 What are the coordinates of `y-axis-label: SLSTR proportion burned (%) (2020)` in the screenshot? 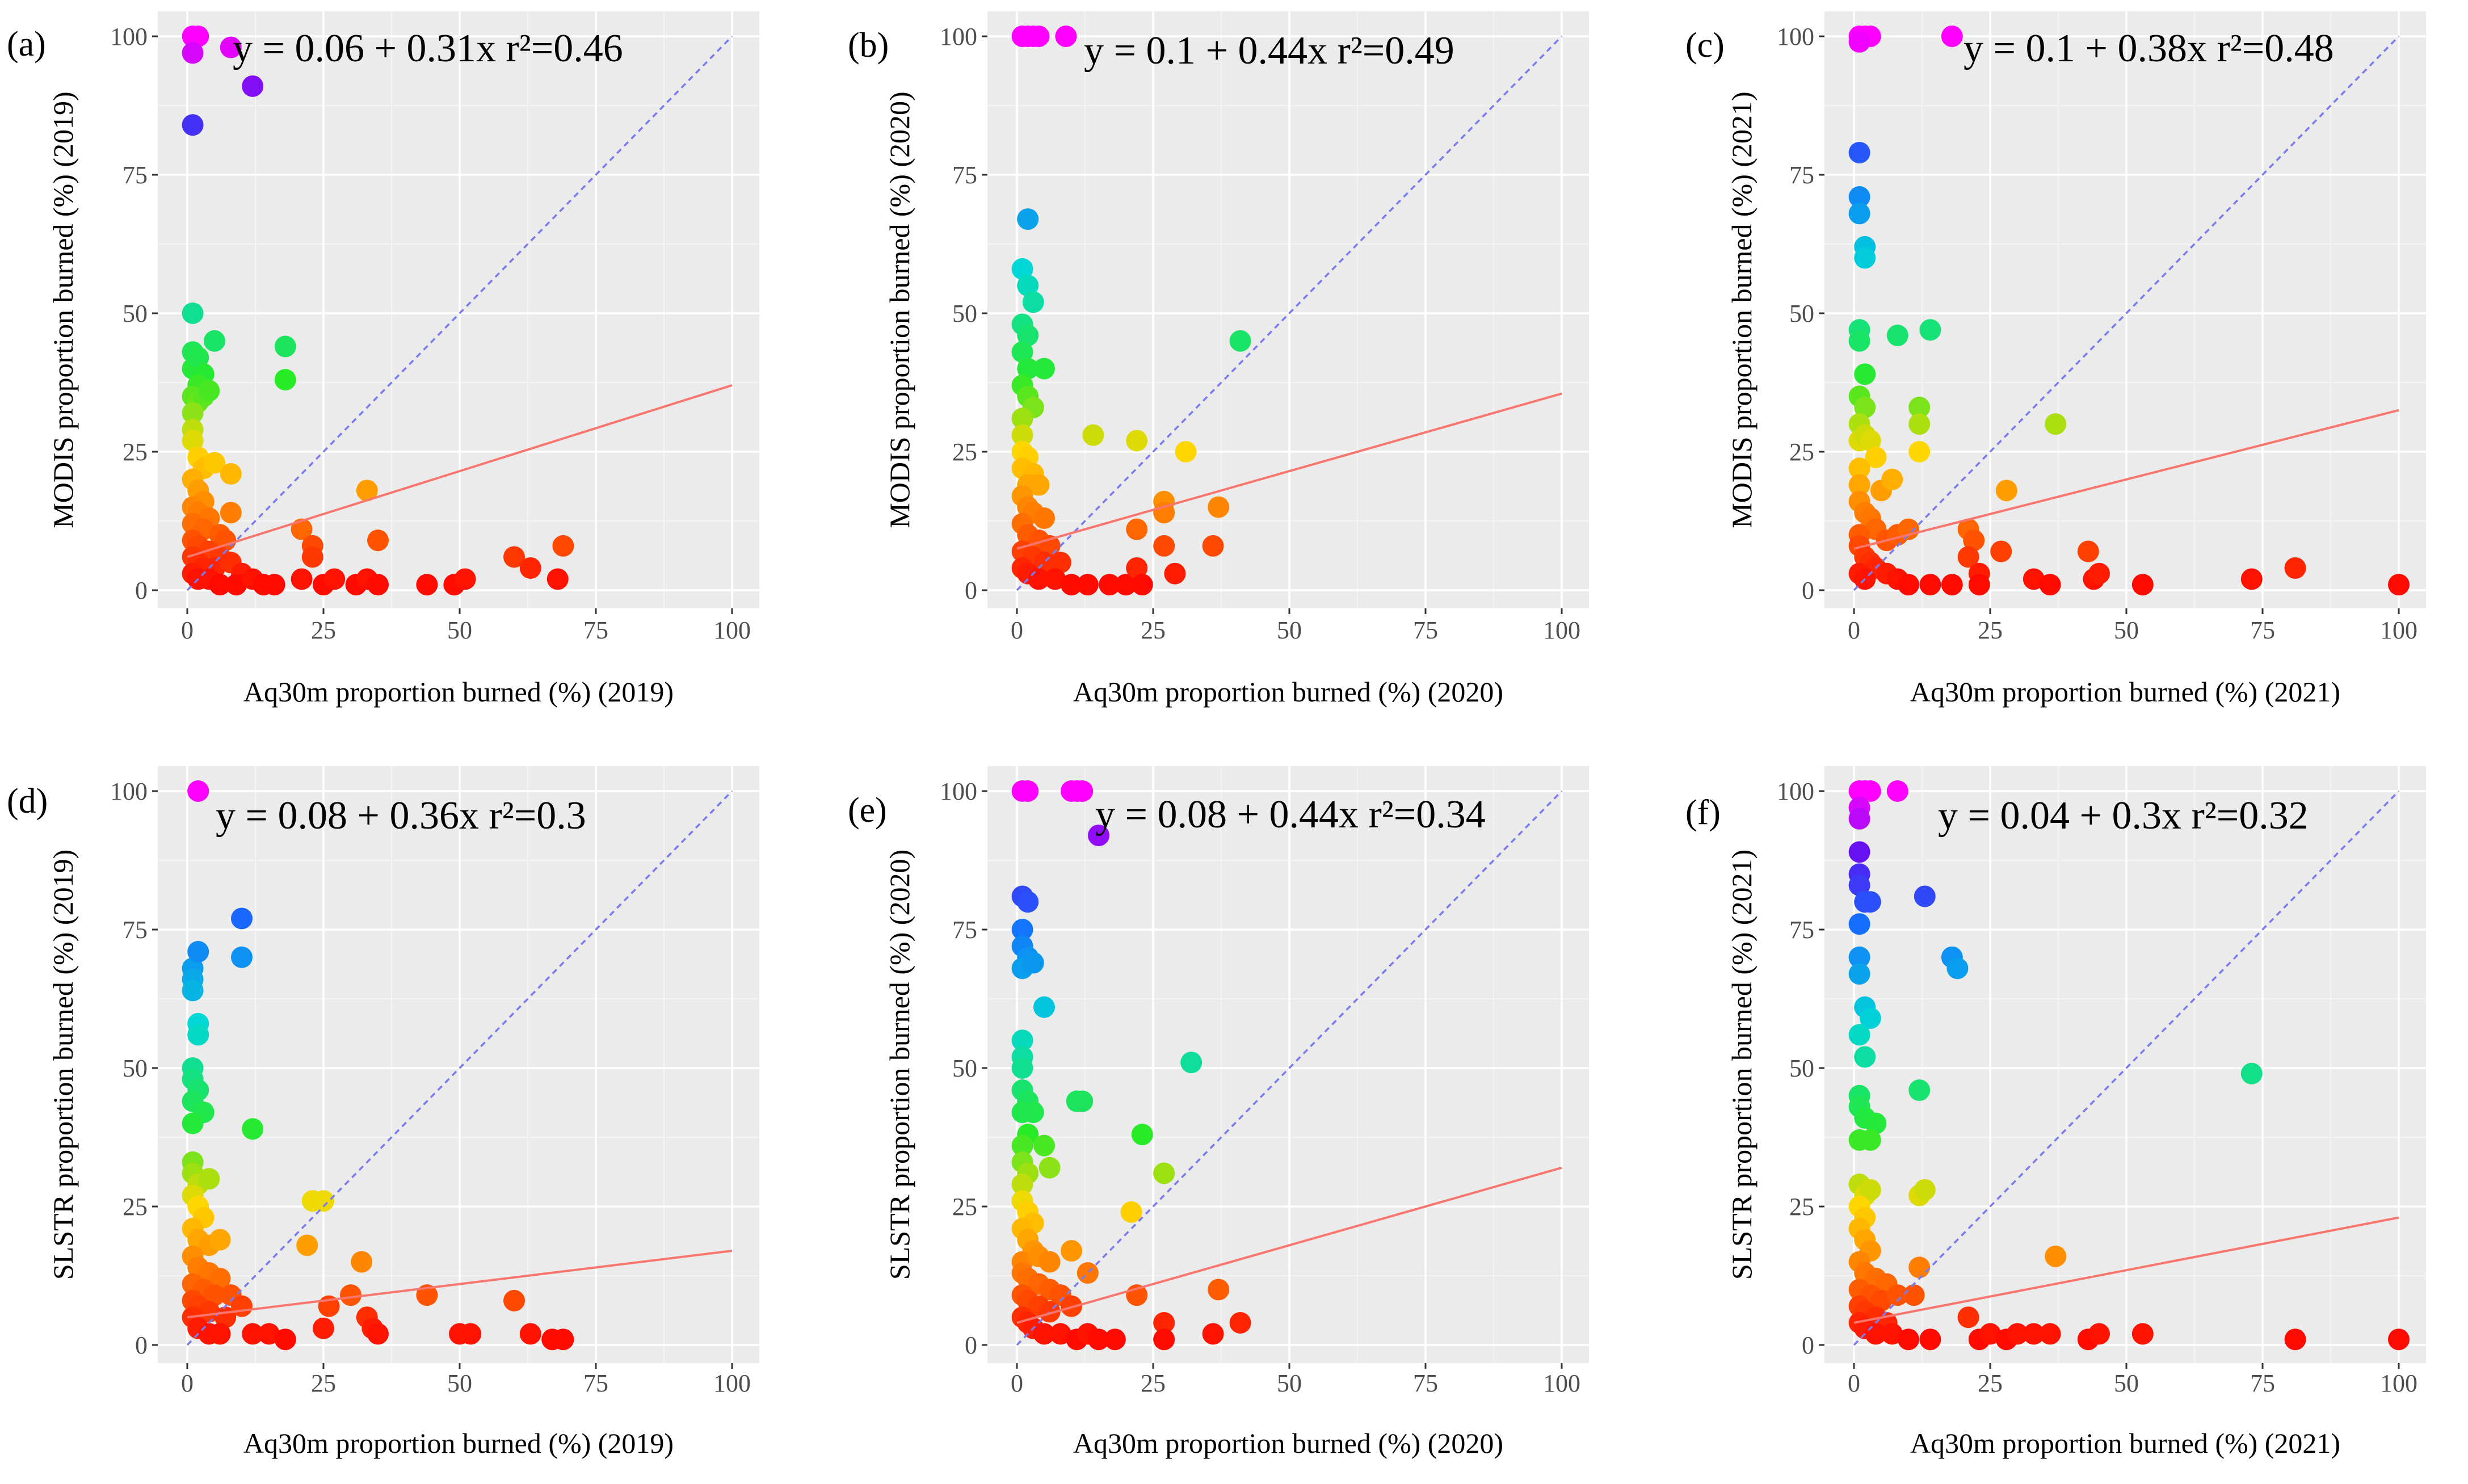 It's located at (899, 1065).